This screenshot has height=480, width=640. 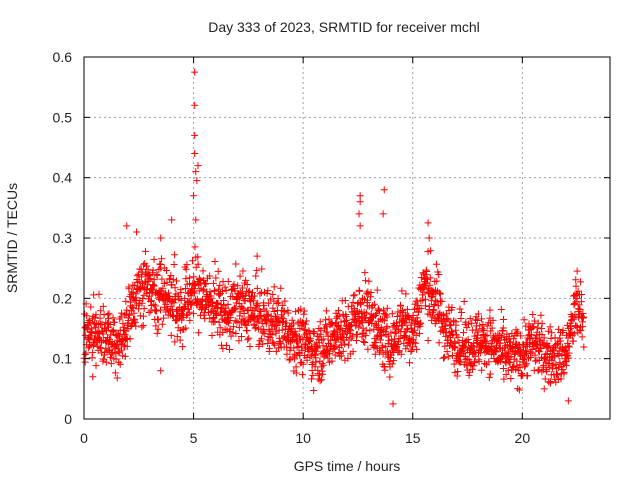 What do you see at coordinates (413, 438) in the screenshot?
I see `x-tick-label: 15` at bounding box center [413, 438].